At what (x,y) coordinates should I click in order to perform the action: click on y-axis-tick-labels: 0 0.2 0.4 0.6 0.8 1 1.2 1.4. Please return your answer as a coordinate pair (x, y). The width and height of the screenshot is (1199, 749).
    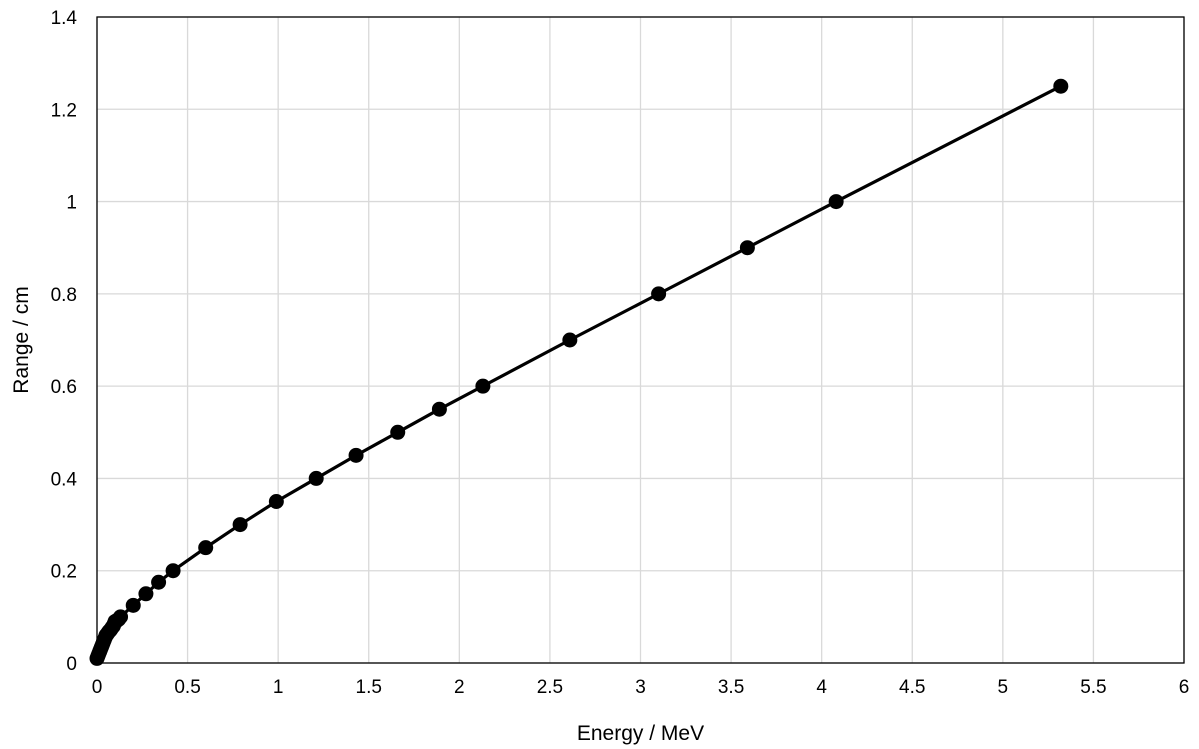
    Looking at the image, I should click on (64, 341).